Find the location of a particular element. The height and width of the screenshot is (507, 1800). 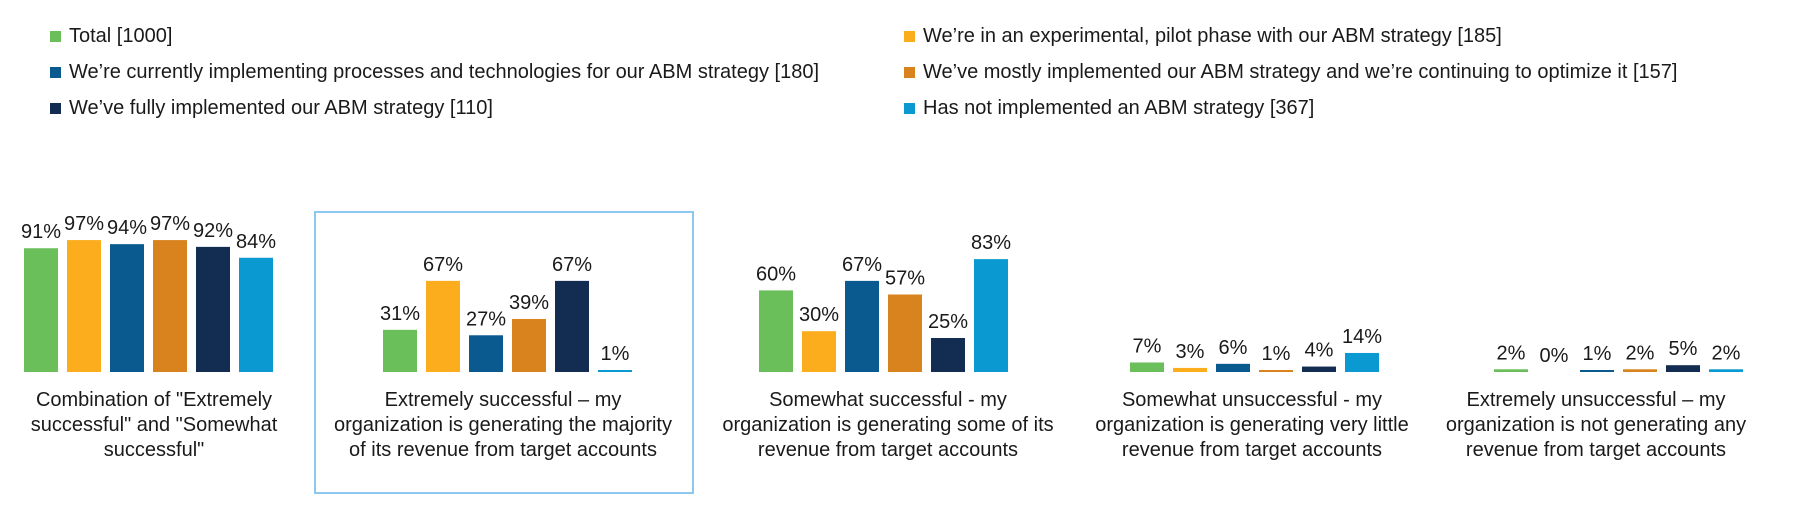

data-label: 14% is located at coordinates (1362, 337).